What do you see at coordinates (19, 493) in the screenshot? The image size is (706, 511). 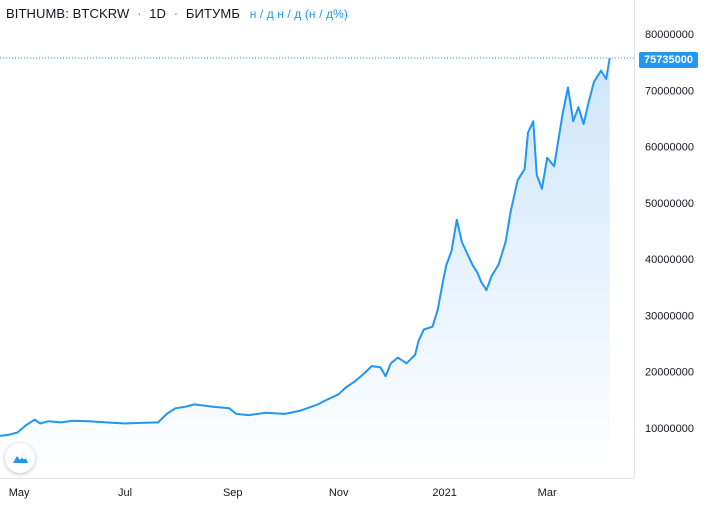 I see `x-tick-label: May` at bounding box center [19, 493].